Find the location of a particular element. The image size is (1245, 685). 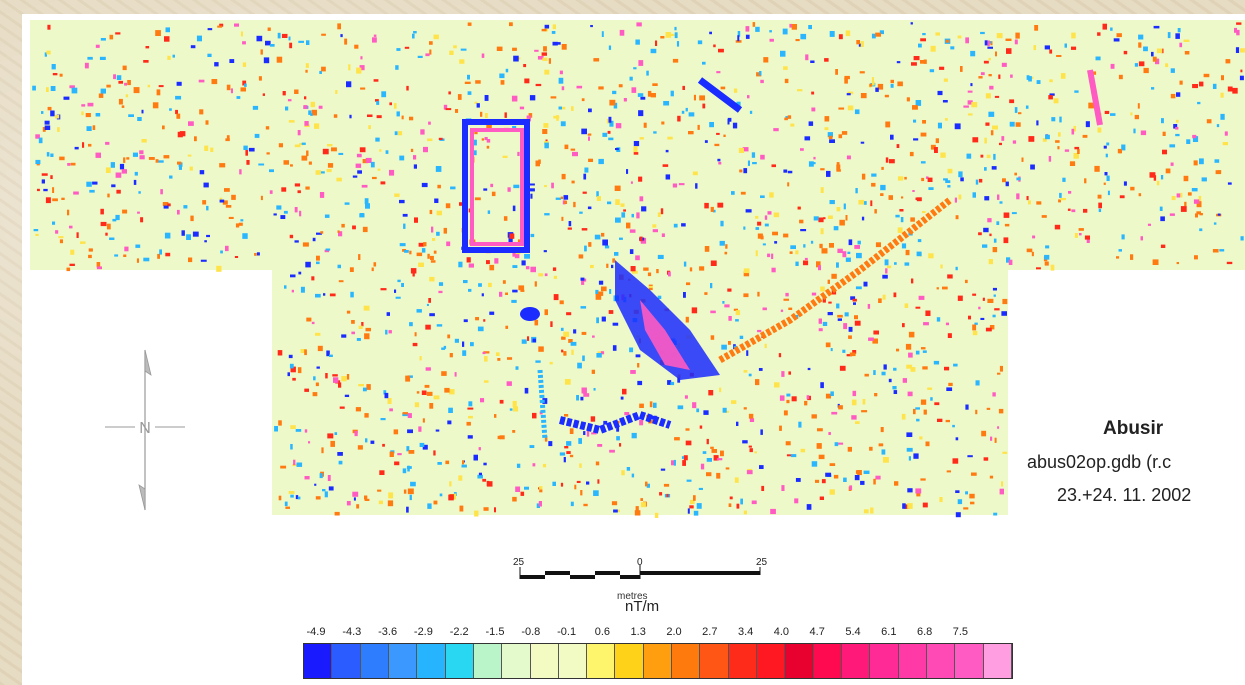

legend-unit: nT/m is located at coordinates (642, 606).